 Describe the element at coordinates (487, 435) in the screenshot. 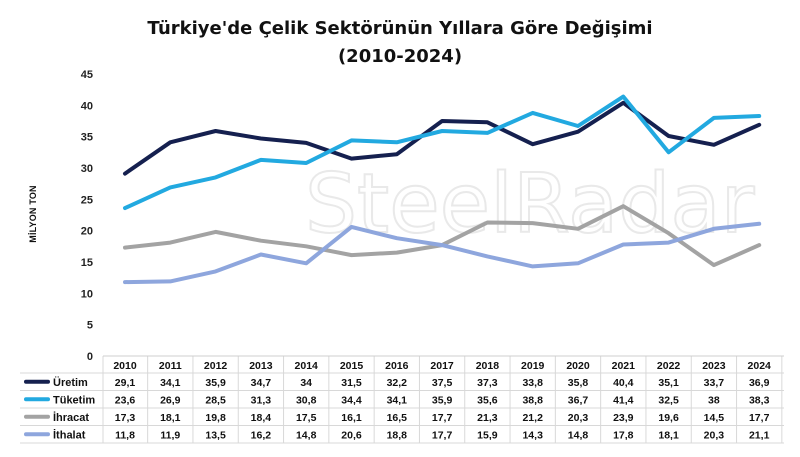

I see `data-label: 15,9` at that location.